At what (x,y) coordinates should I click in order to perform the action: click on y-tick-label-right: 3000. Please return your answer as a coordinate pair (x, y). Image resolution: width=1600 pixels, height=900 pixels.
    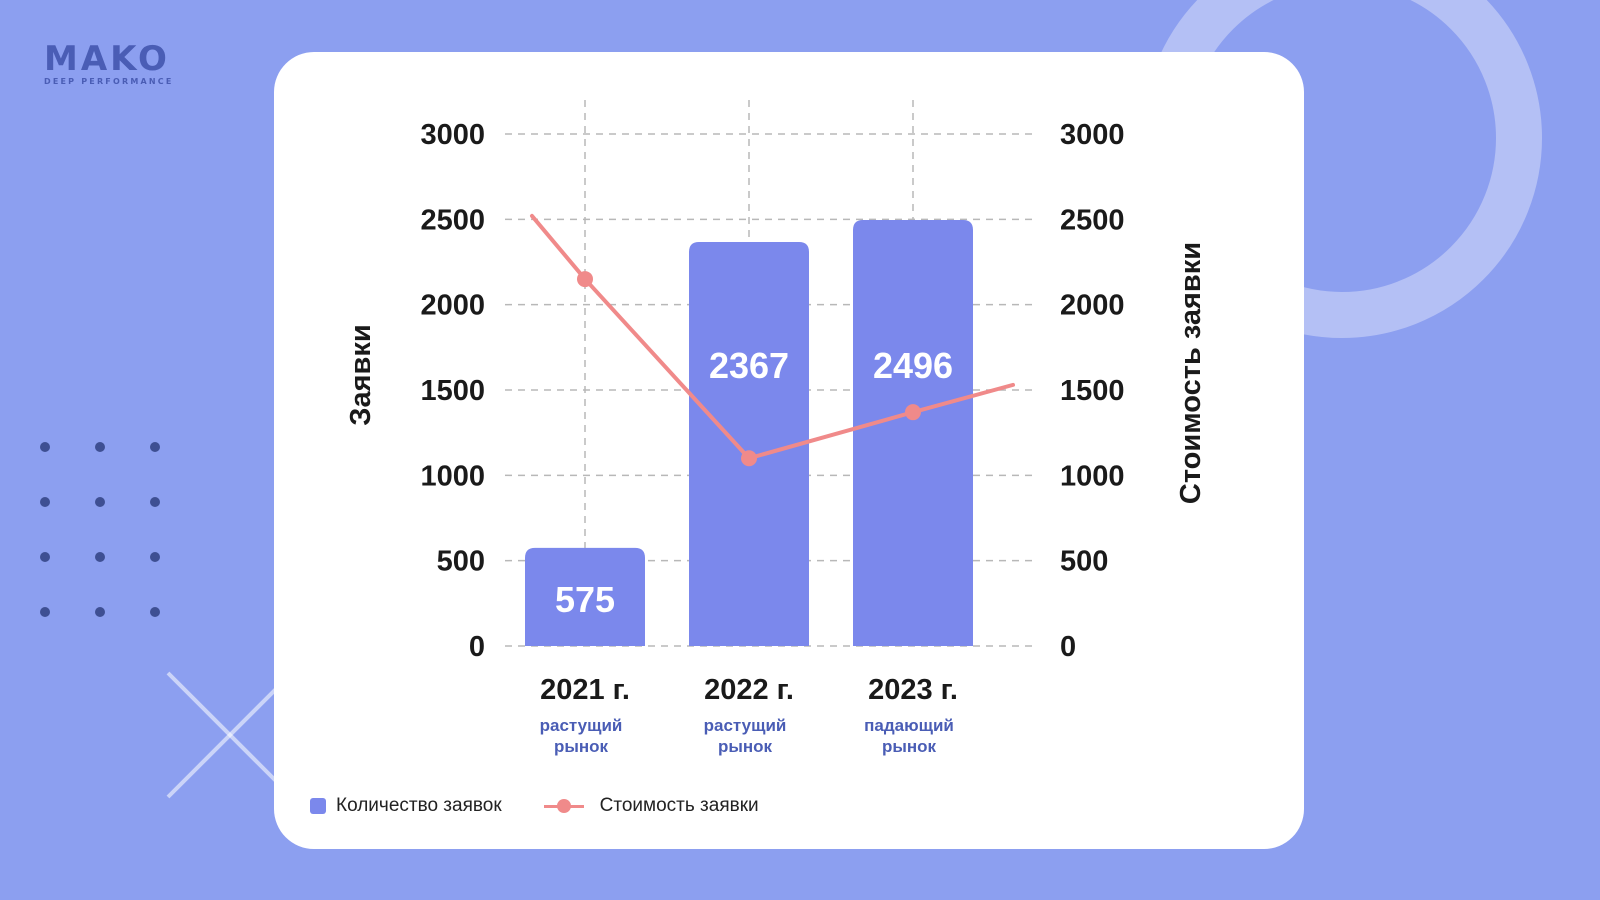
    Looking at the image, I should click on (1092, 135).